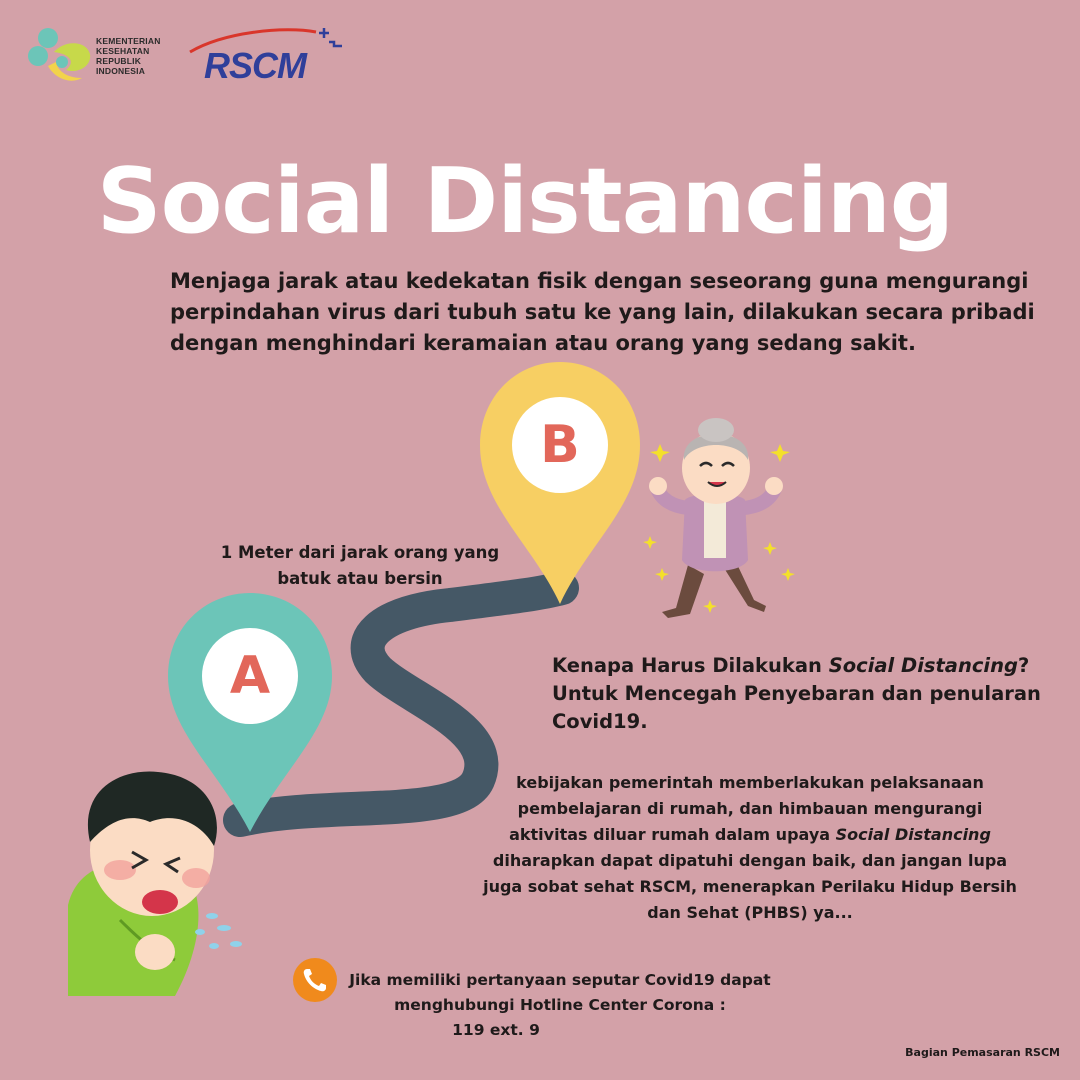 The height and width of the screenshot is (1080, 1080). I want to click on page-title: Social Distancing, so click(525, 201).